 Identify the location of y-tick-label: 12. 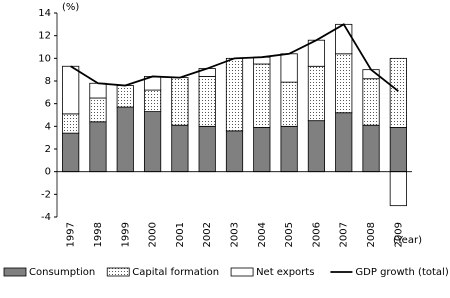
(44, 36).